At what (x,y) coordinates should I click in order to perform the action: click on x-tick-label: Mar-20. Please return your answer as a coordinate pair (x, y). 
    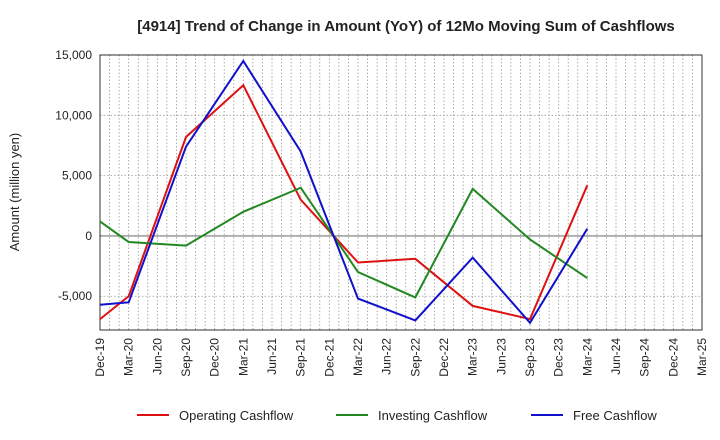
    Looking at the image, I should click on (129, 357).